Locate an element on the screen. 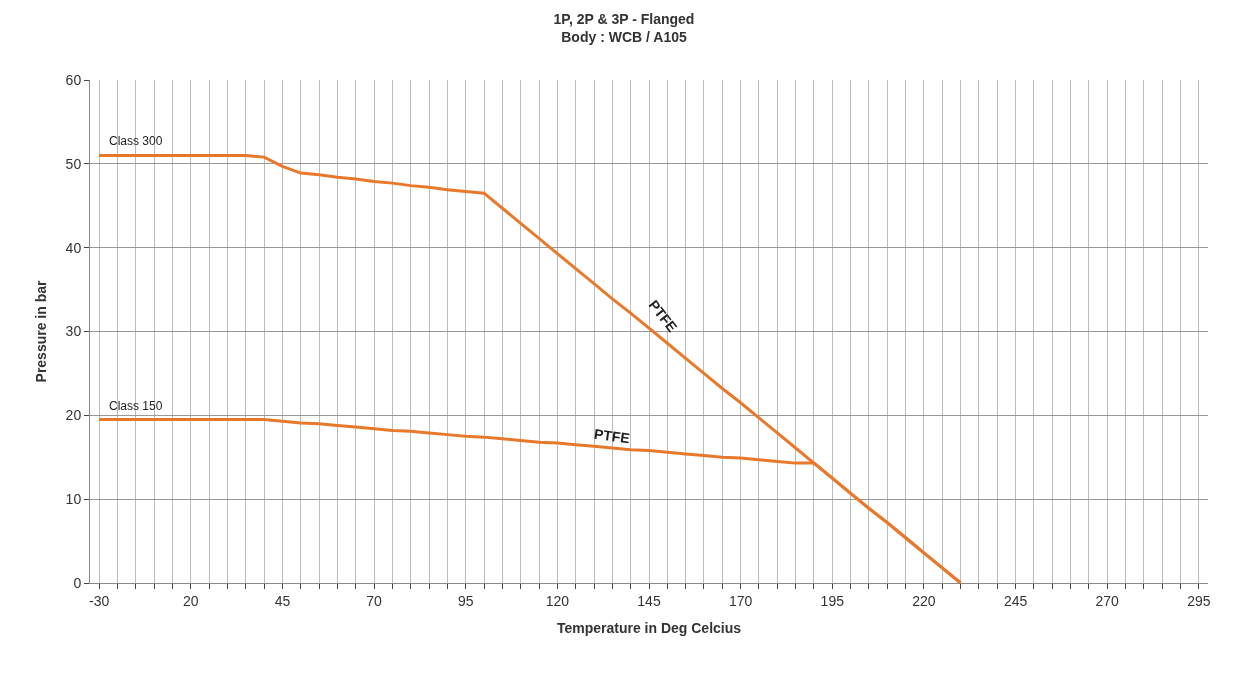 Image resolution: width=1248 pixels, height=673 pixels. x-tick-label: 270 is located at coordinates (1107, 600).